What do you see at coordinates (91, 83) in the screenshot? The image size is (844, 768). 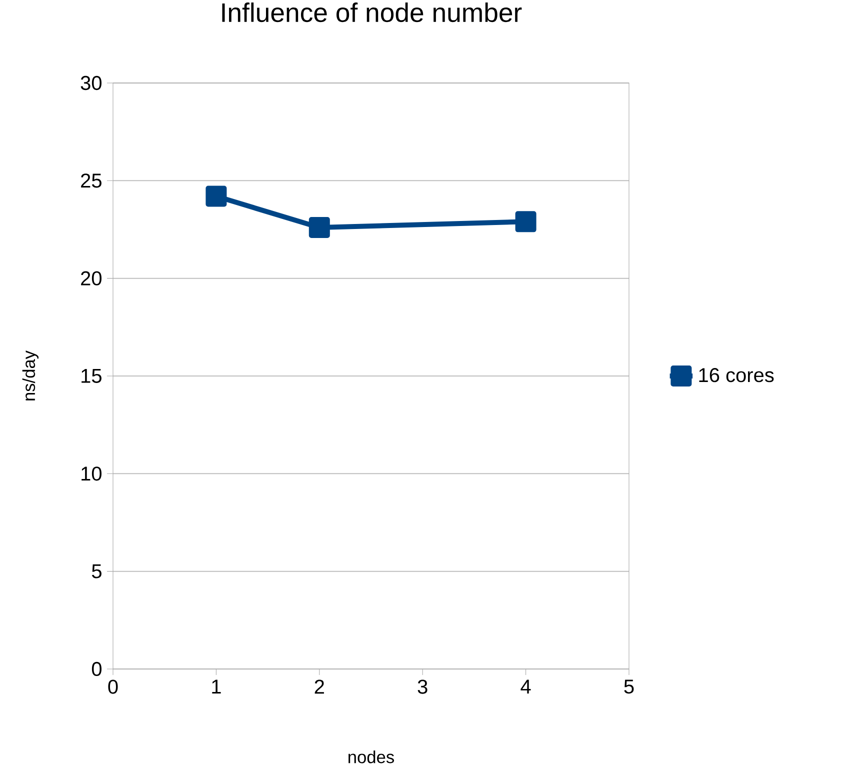 I see `y-tick-label: 30` at bounding box center [91, 83].